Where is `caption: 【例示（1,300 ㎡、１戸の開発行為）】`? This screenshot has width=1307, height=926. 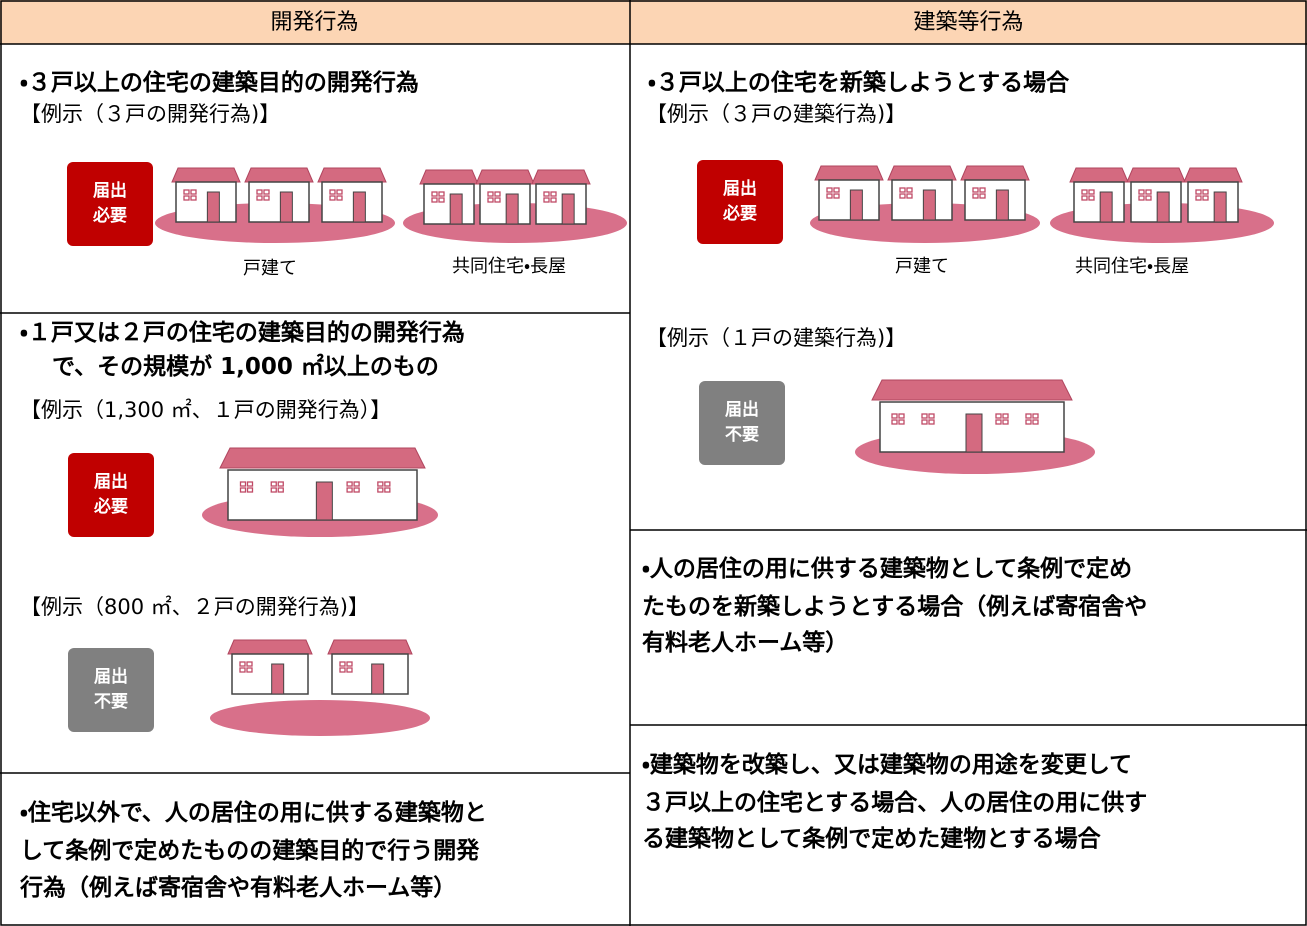 caption: 【例示（1,300 ㎡、１戸の開発行為）】 is located at coordinates (206, 410).